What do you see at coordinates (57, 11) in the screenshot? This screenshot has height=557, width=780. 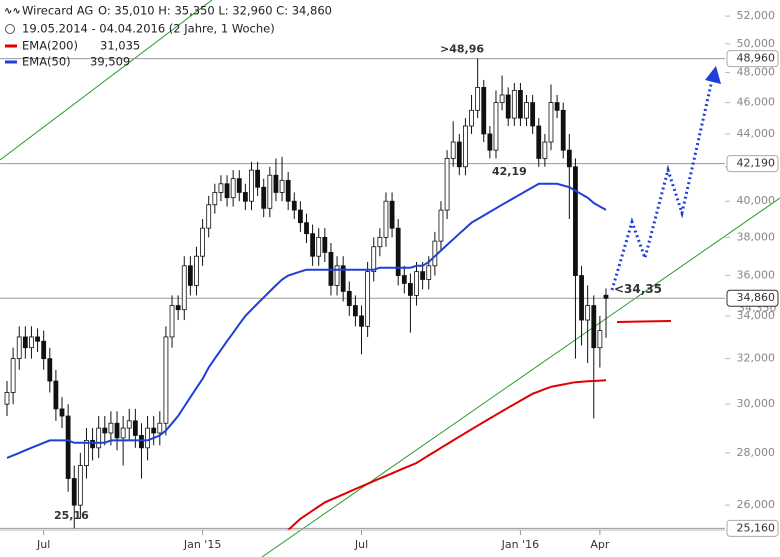 I see `chart-title: Wirecard AG` at bounding box center [57, 11].